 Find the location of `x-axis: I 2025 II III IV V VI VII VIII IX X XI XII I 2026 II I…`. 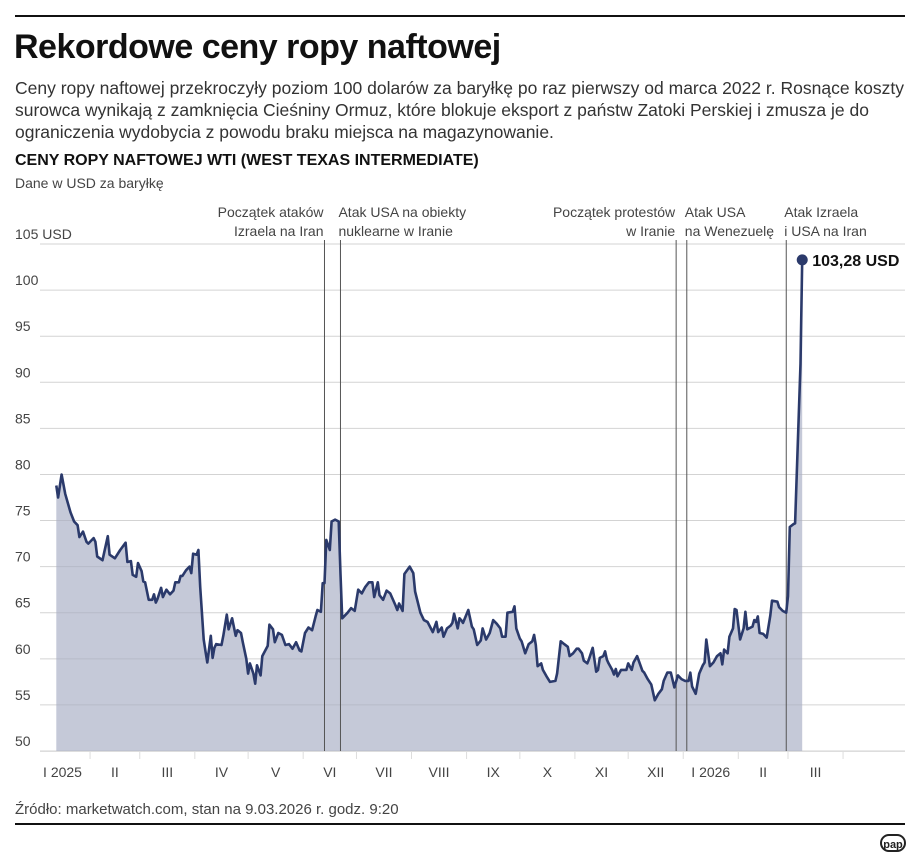

x-axis: I 2025 II III IV V VI VII VIII IX X XI XII I 2026 II I… is located at coordinates (472, 765).